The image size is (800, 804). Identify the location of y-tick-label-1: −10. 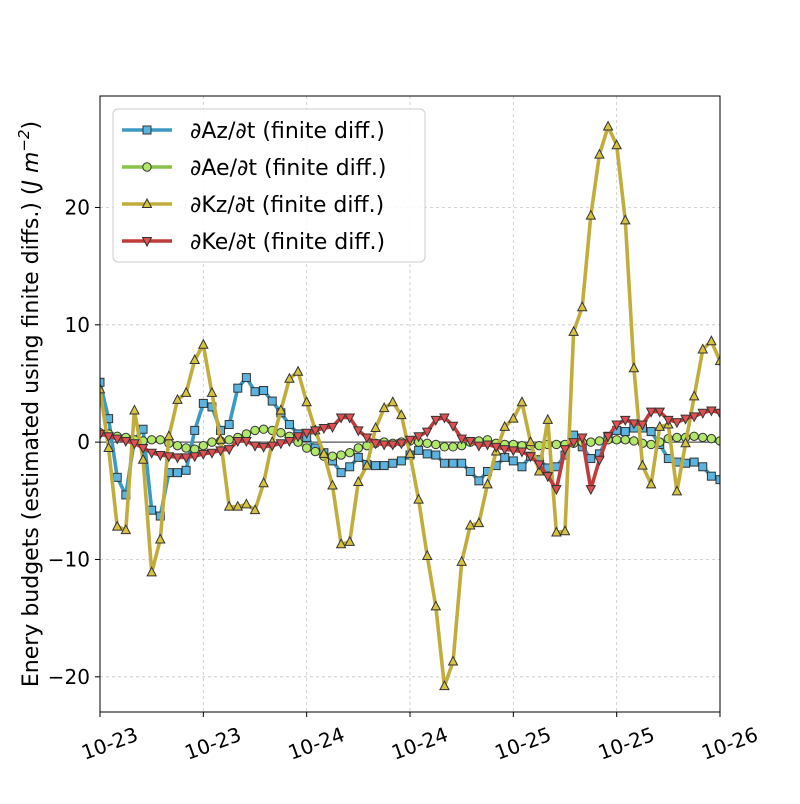
(69, 559).